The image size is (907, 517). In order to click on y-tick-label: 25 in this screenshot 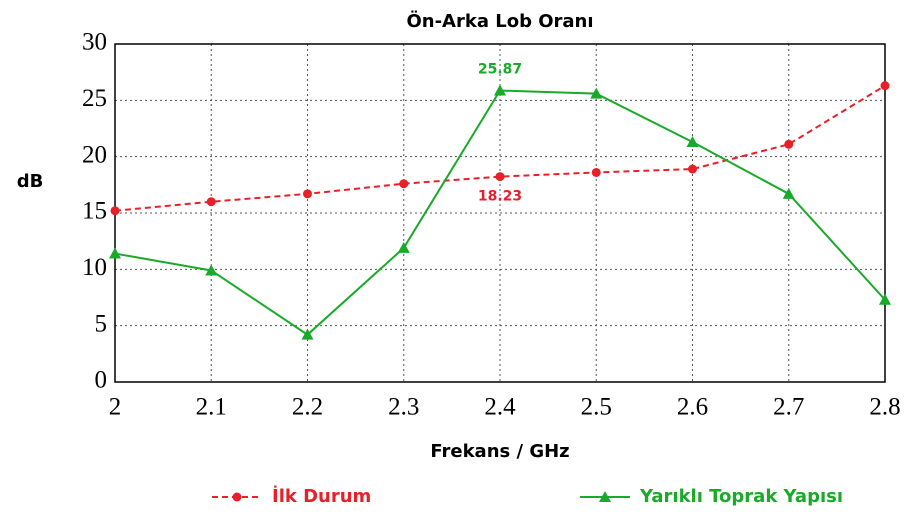, I will do `click(94, 98)`.